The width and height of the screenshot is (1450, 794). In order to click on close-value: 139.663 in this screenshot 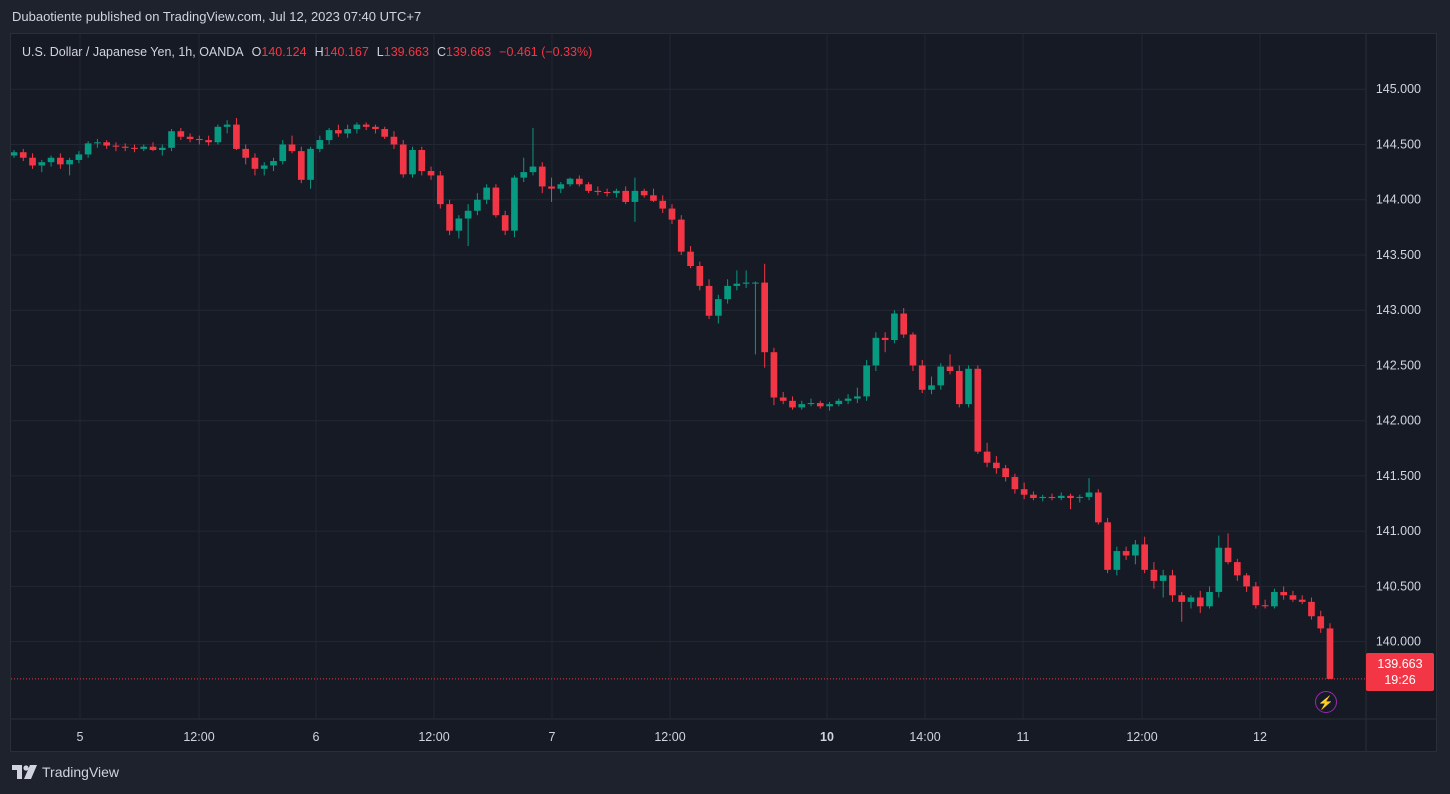, I will do `click(468, 52)`.